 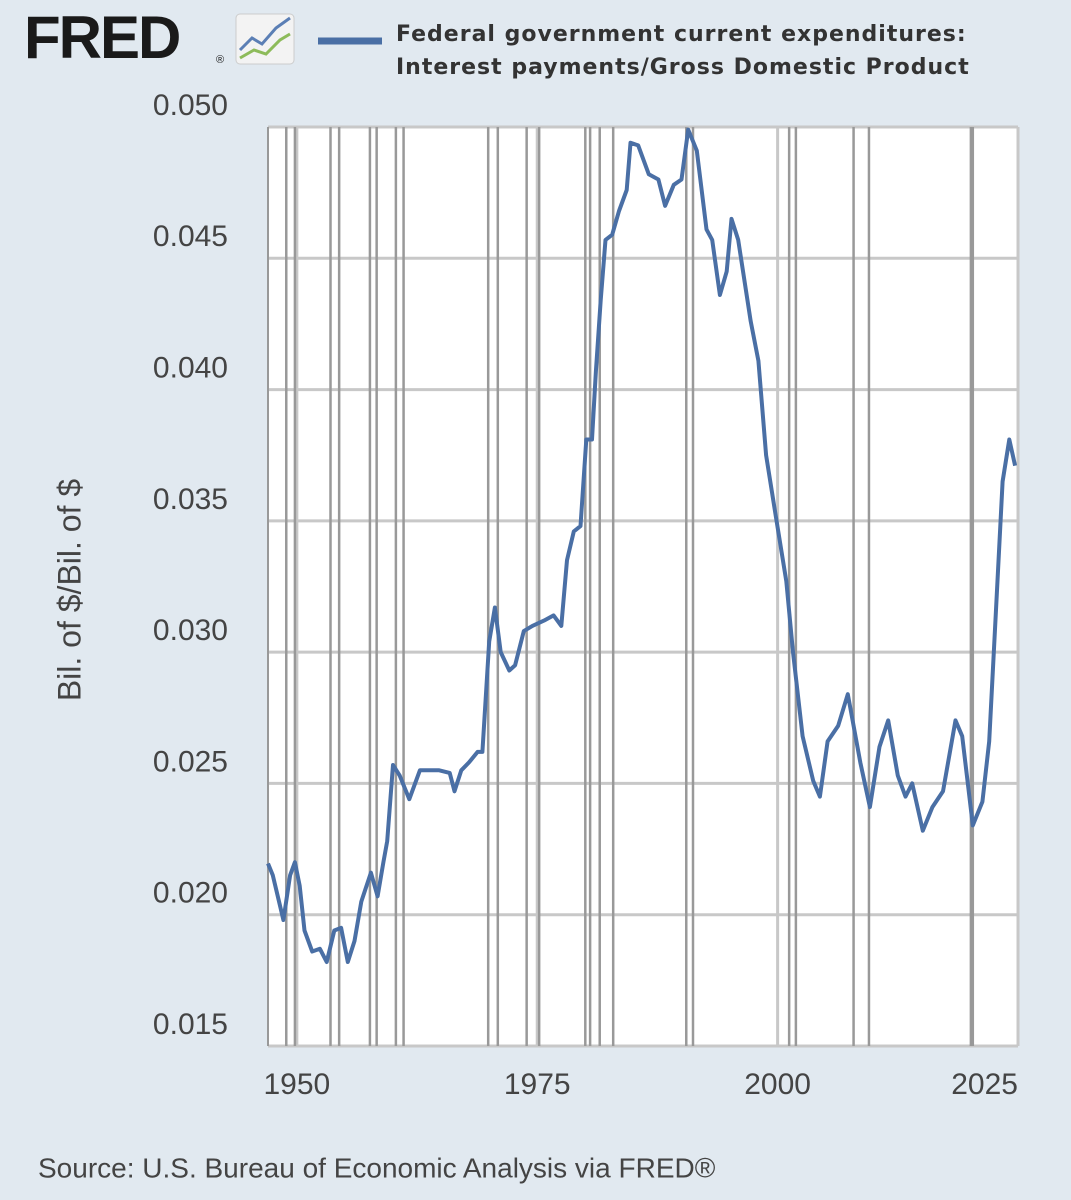 What do you see at coordinates (220, 60) in the screenshot?
I see `logo-mark: ®` at bounding box center [220, 60].